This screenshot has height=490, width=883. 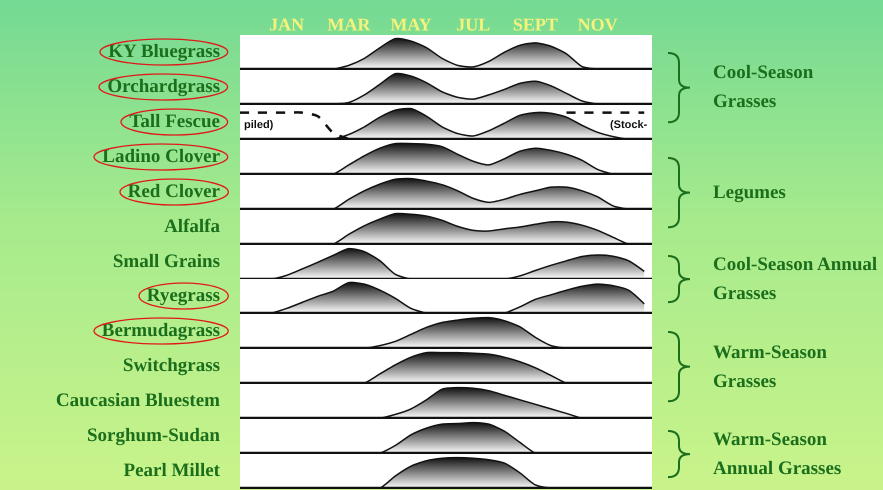 I want to click on x-tick-label: JUL, so click(x=473, y=24).